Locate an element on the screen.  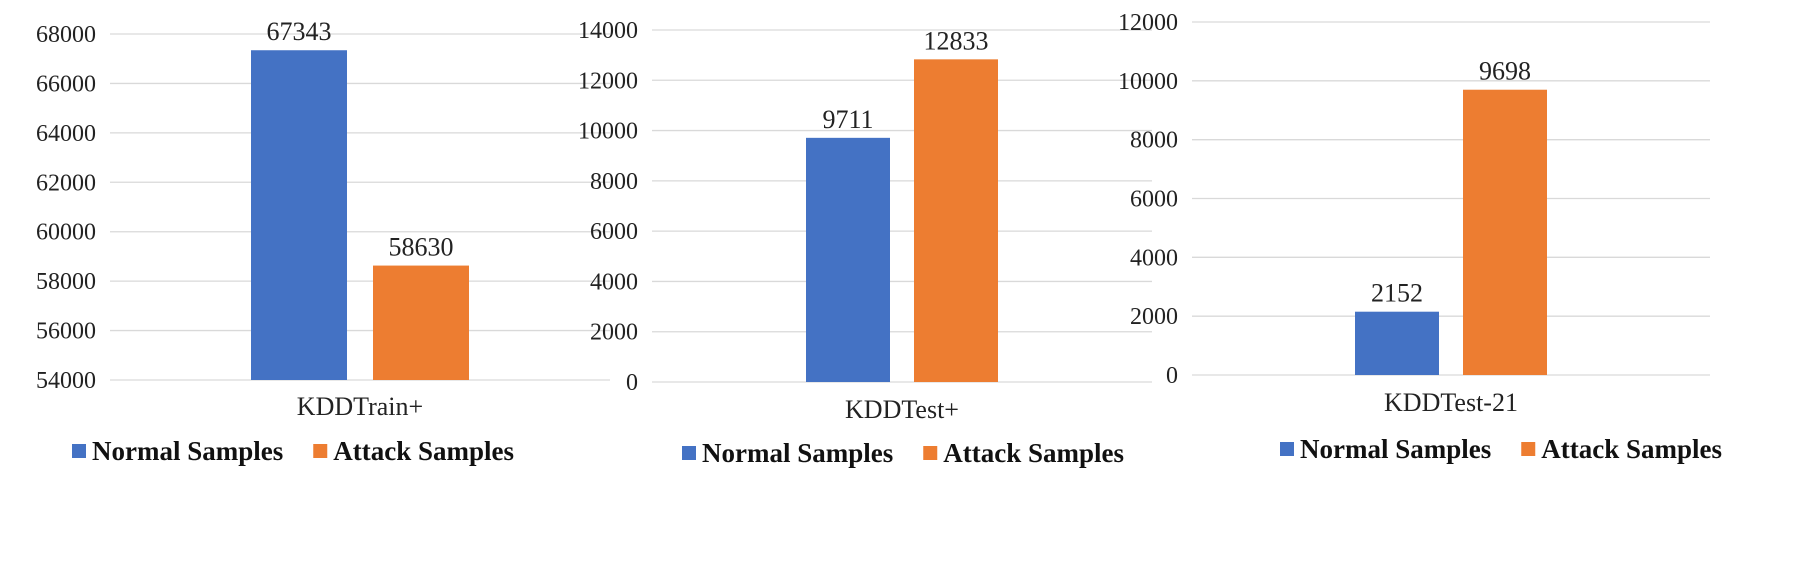
data-label: 12833 is located at coordinates (956, 40).